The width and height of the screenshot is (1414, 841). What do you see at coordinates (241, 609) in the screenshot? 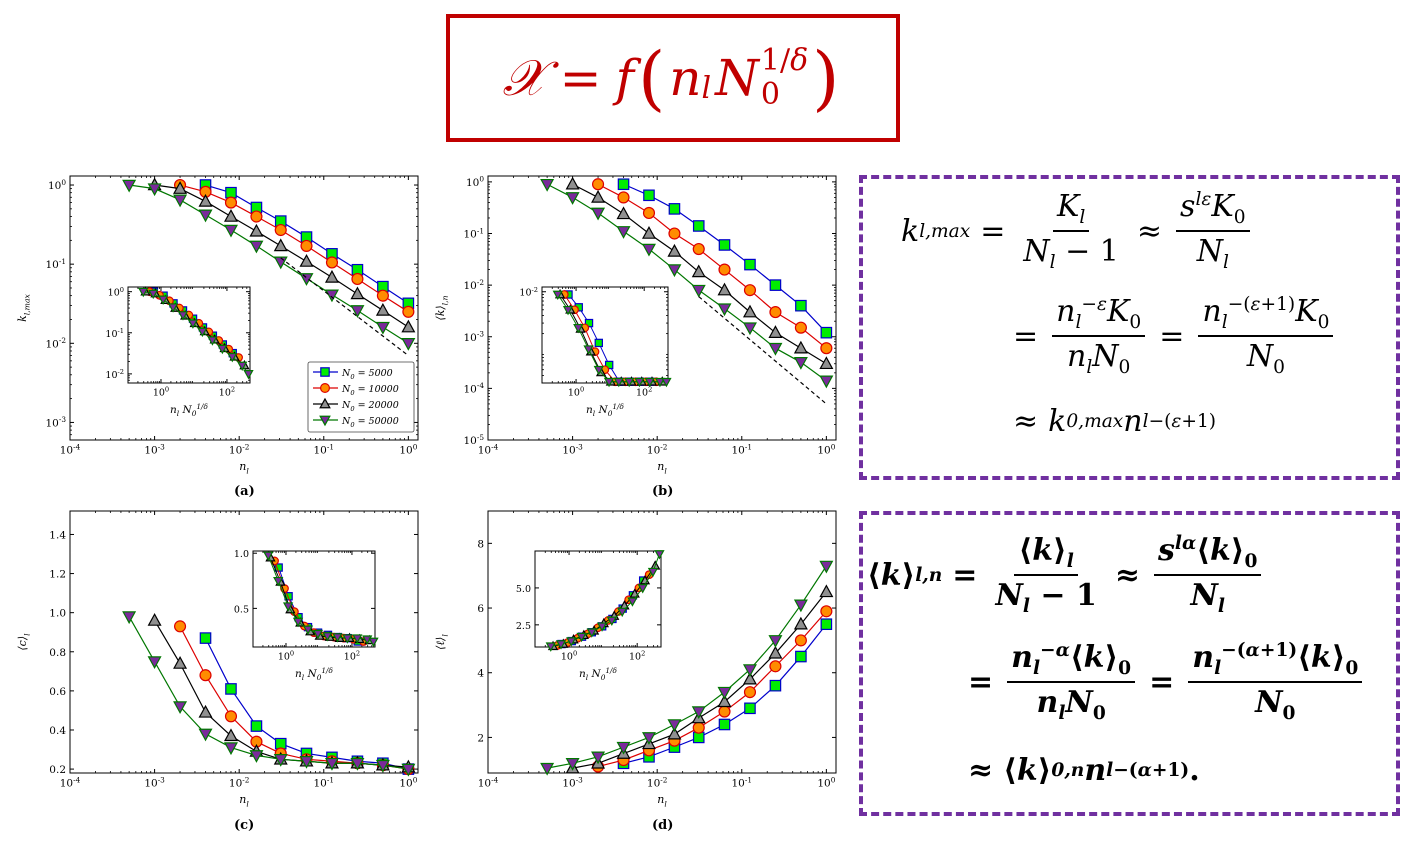
I see `label-part: 0.5` at bounding box center [241, 609].